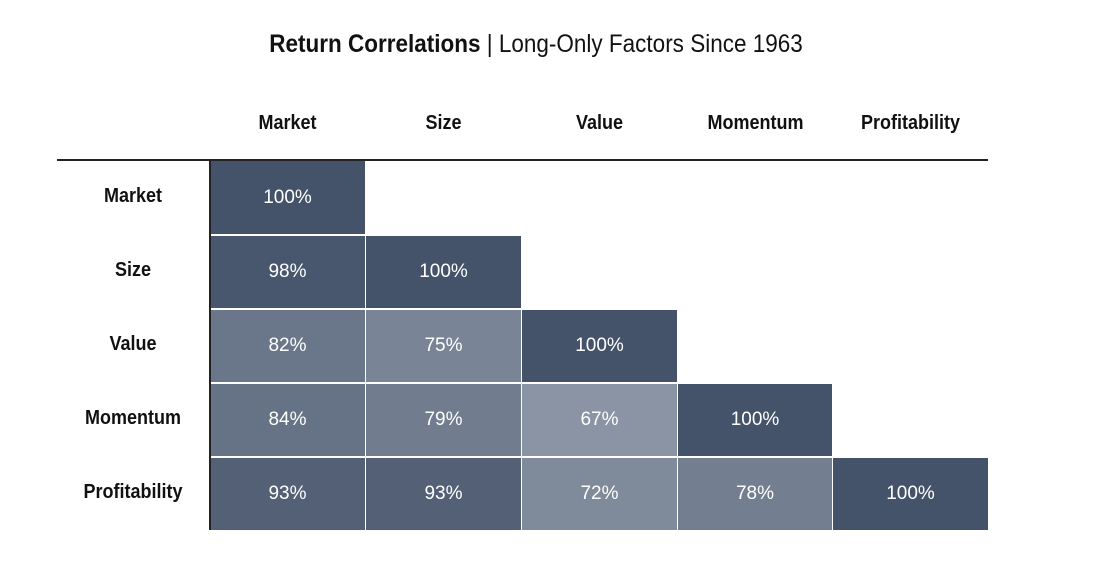 The height and width of the screenshot is (573, 1100). I want to click on heatmap-cell: 72%, so click(599, 494).